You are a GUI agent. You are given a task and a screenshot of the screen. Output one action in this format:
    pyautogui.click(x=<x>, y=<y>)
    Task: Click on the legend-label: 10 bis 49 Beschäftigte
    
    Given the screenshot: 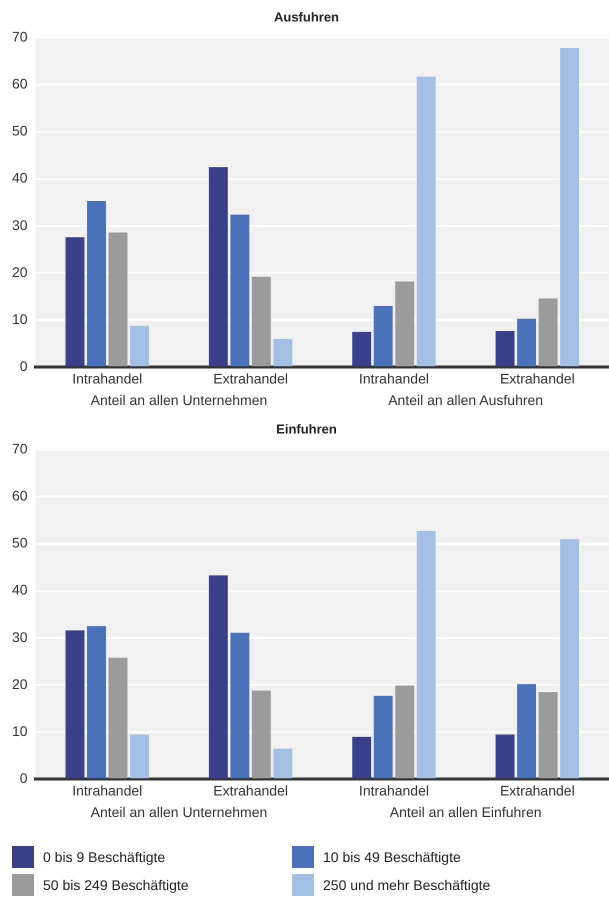 What is the action you would take?
    pyautogui.click(x=392, y=857)
    